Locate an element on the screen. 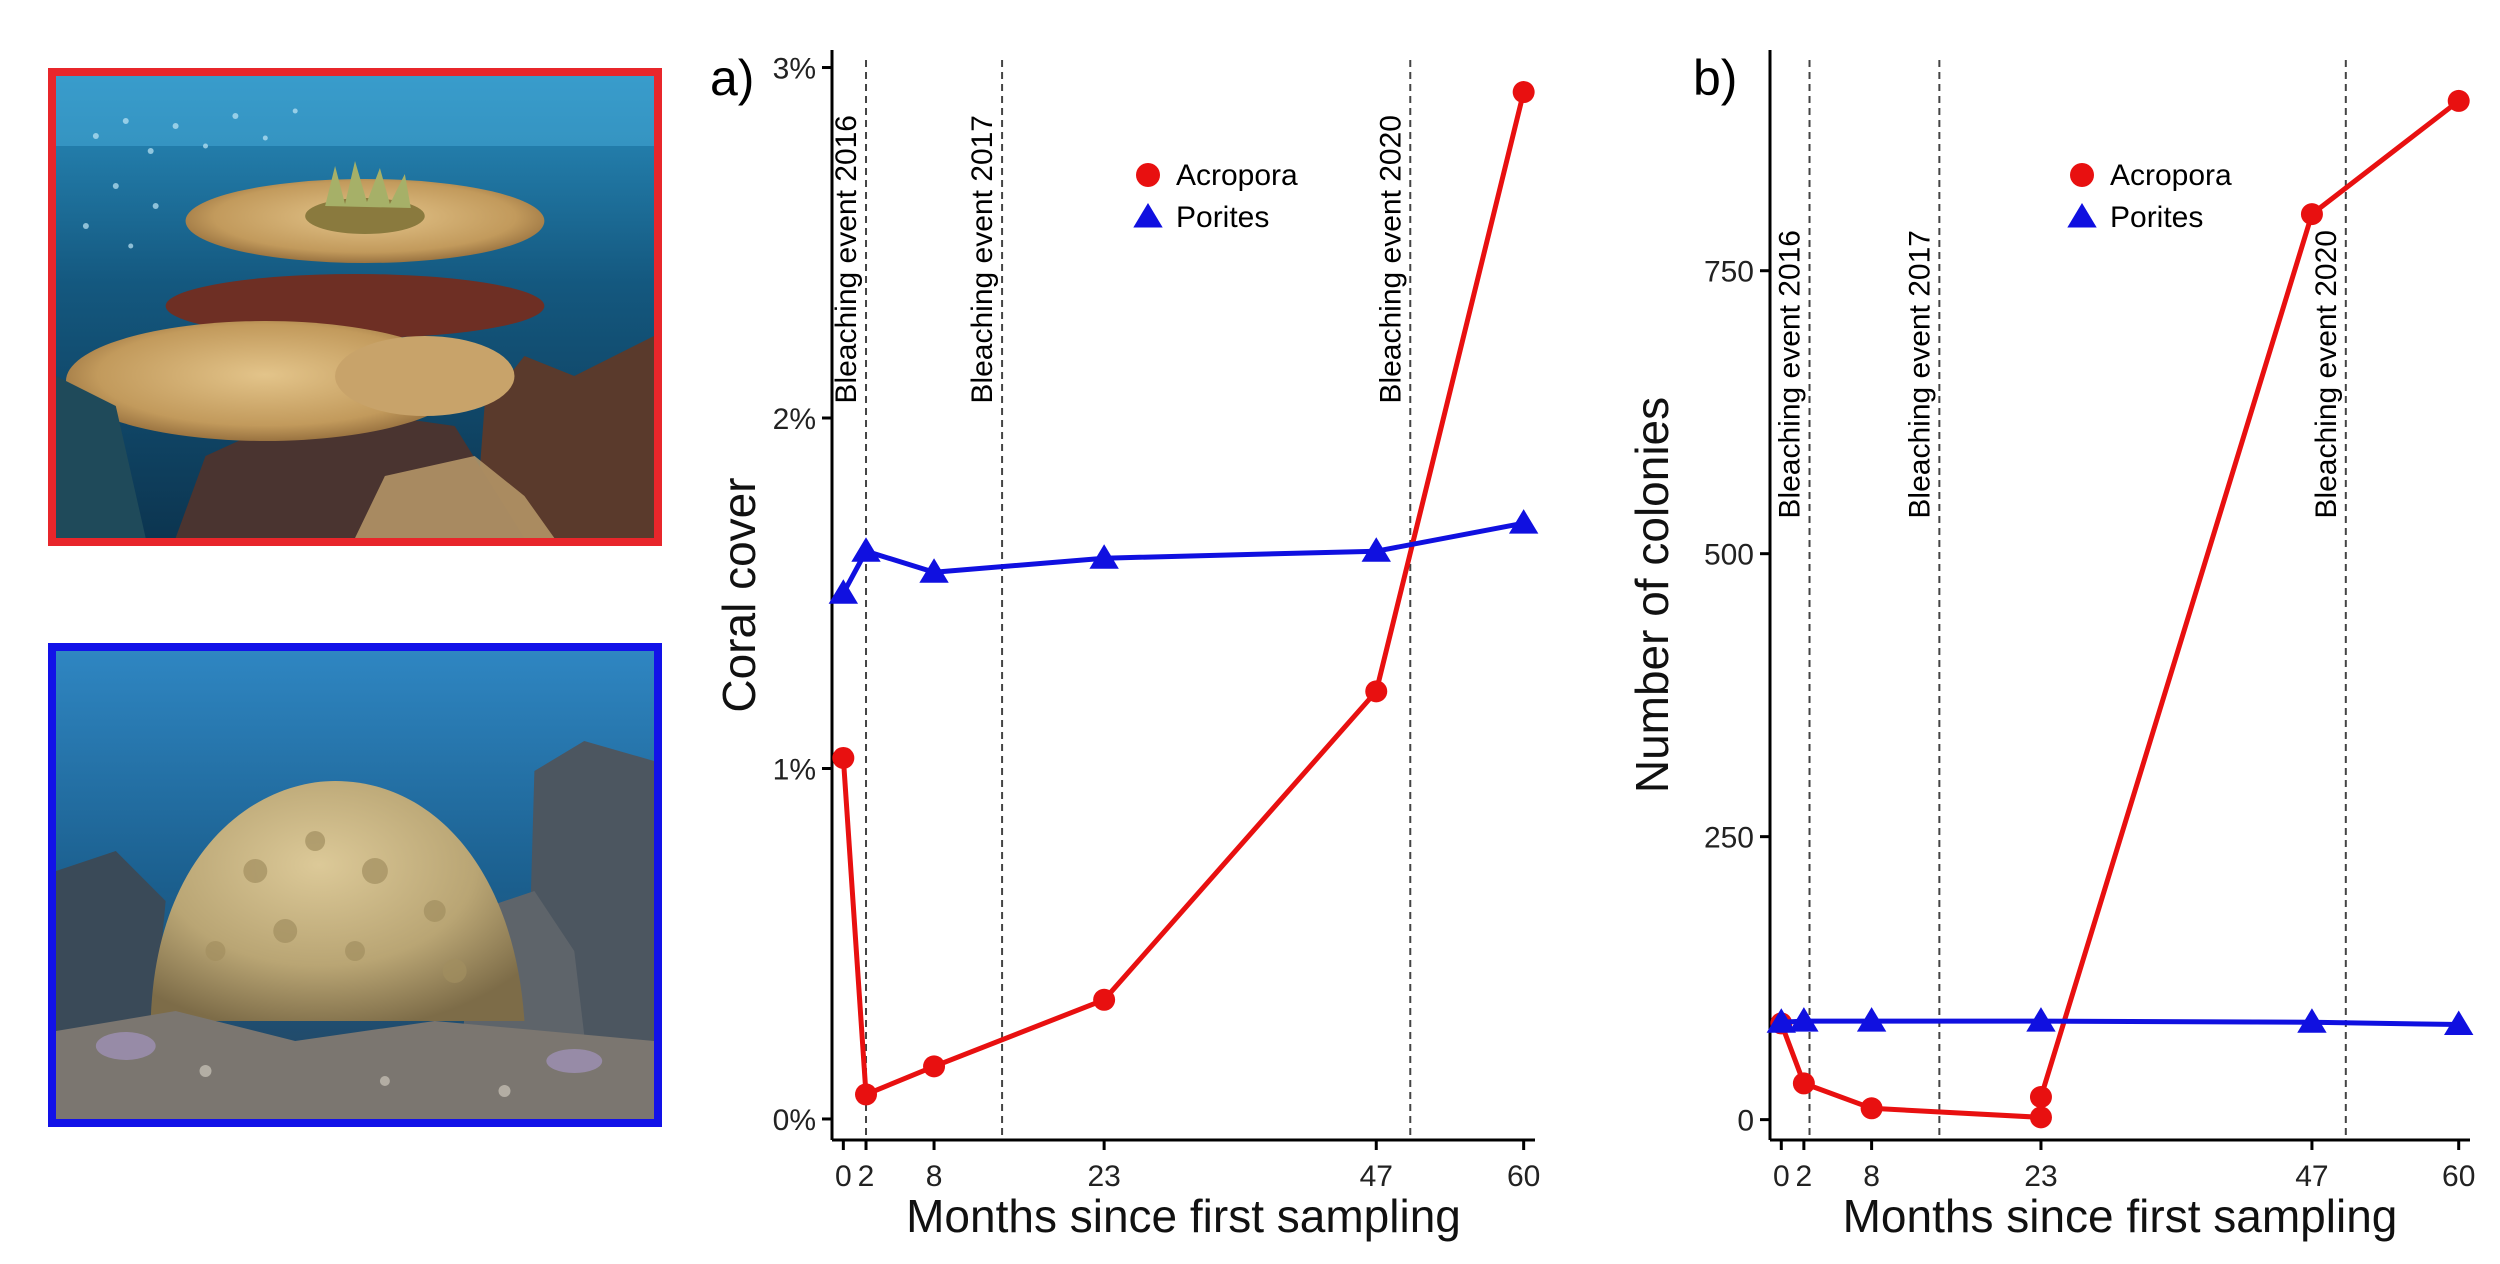 The height and width of the screenshot is (1264, 2500). y-tick-label: 250 is located at coordinates (1729, 838).